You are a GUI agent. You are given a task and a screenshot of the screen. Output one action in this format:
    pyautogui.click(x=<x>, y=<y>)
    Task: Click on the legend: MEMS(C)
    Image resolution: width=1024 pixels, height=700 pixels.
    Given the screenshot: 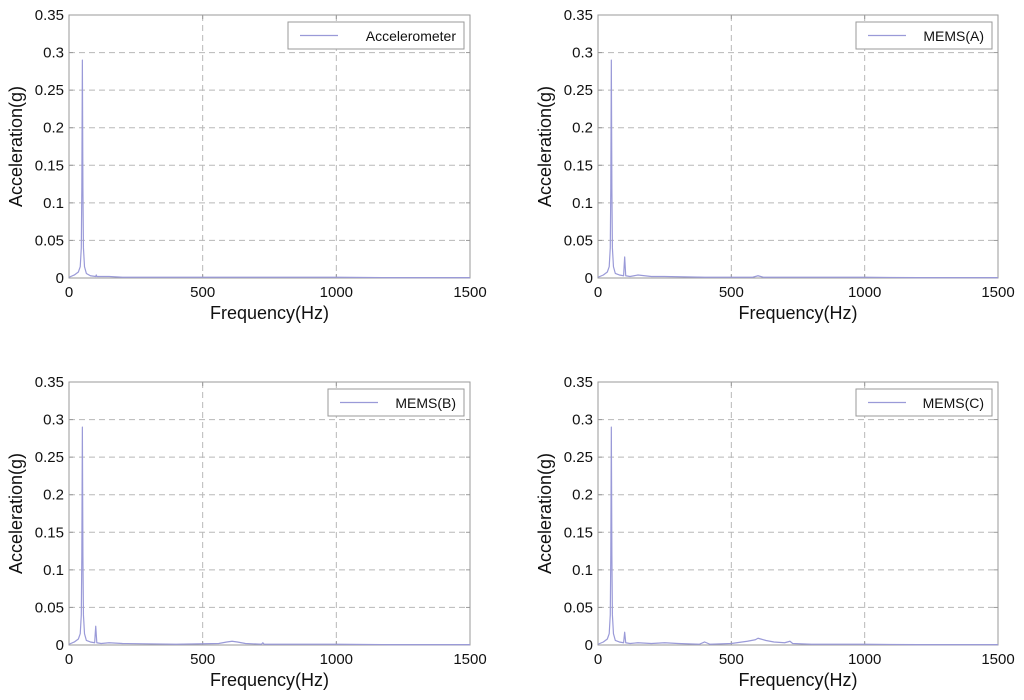 What is the action you would take?
    pyautogui.click(x=924, y=402)
    